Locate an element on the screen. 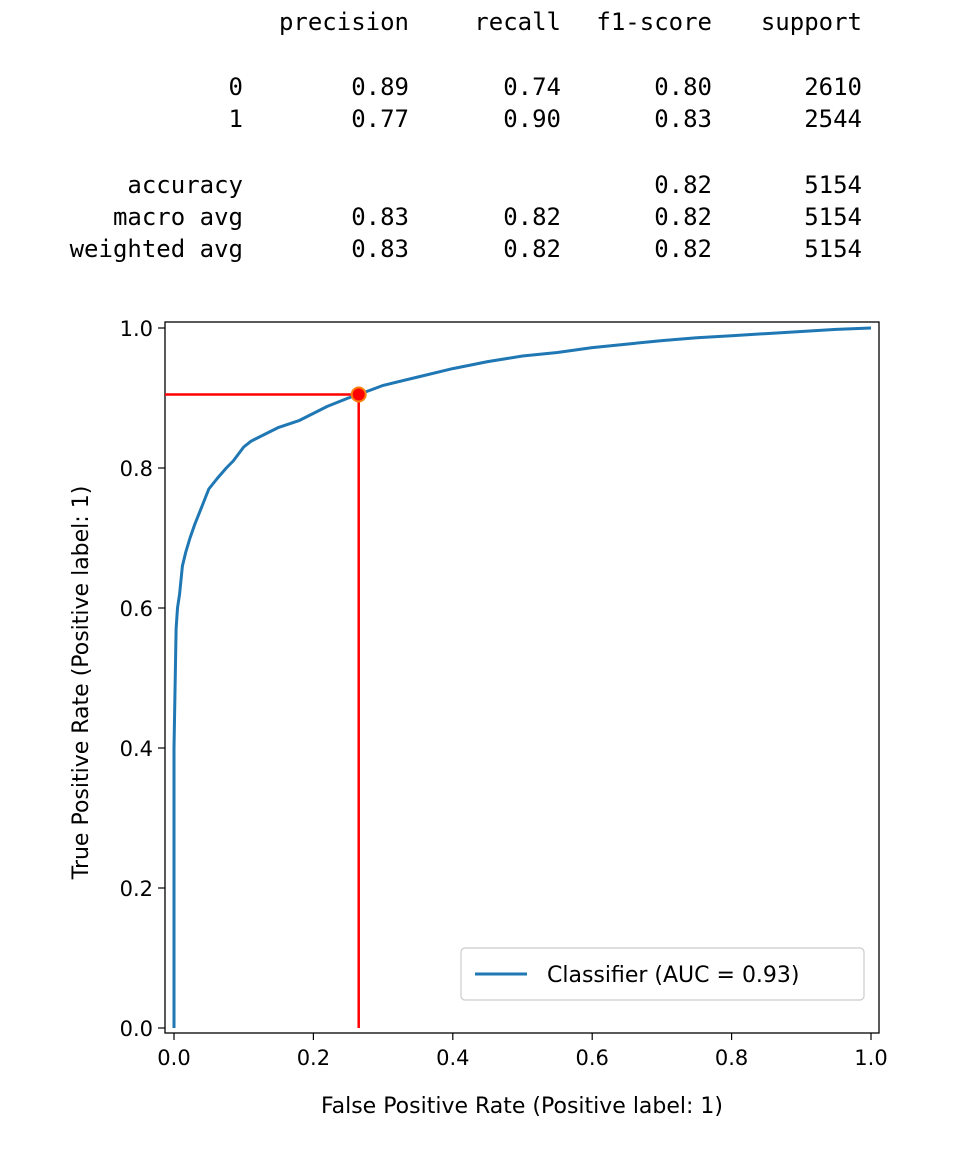  report-header-cell: recall is located at coordinates (517, 22).